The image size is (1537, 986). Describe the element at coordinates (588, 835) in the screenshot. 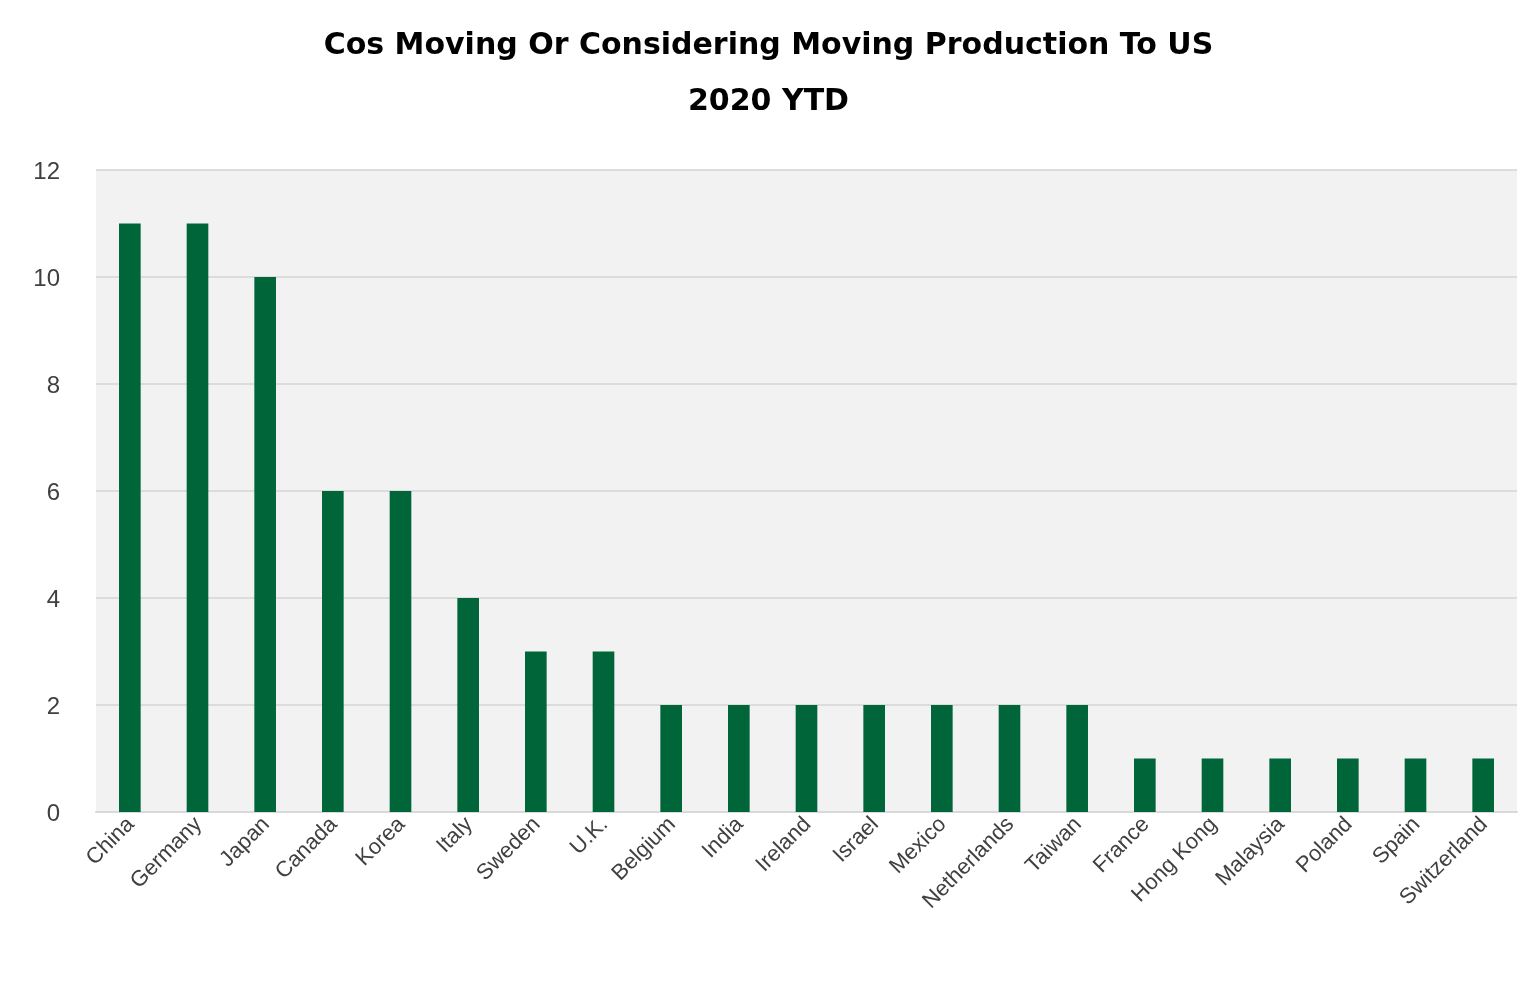

I see `x-tick-label: U.K.` at that location.